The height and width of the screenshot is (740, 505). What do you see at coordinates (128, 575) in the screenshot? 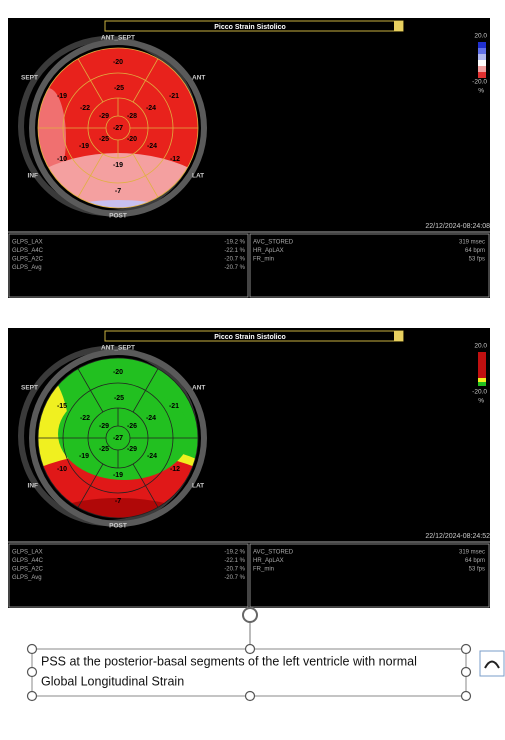
I see `table-left` at bounding box center [128, 575].